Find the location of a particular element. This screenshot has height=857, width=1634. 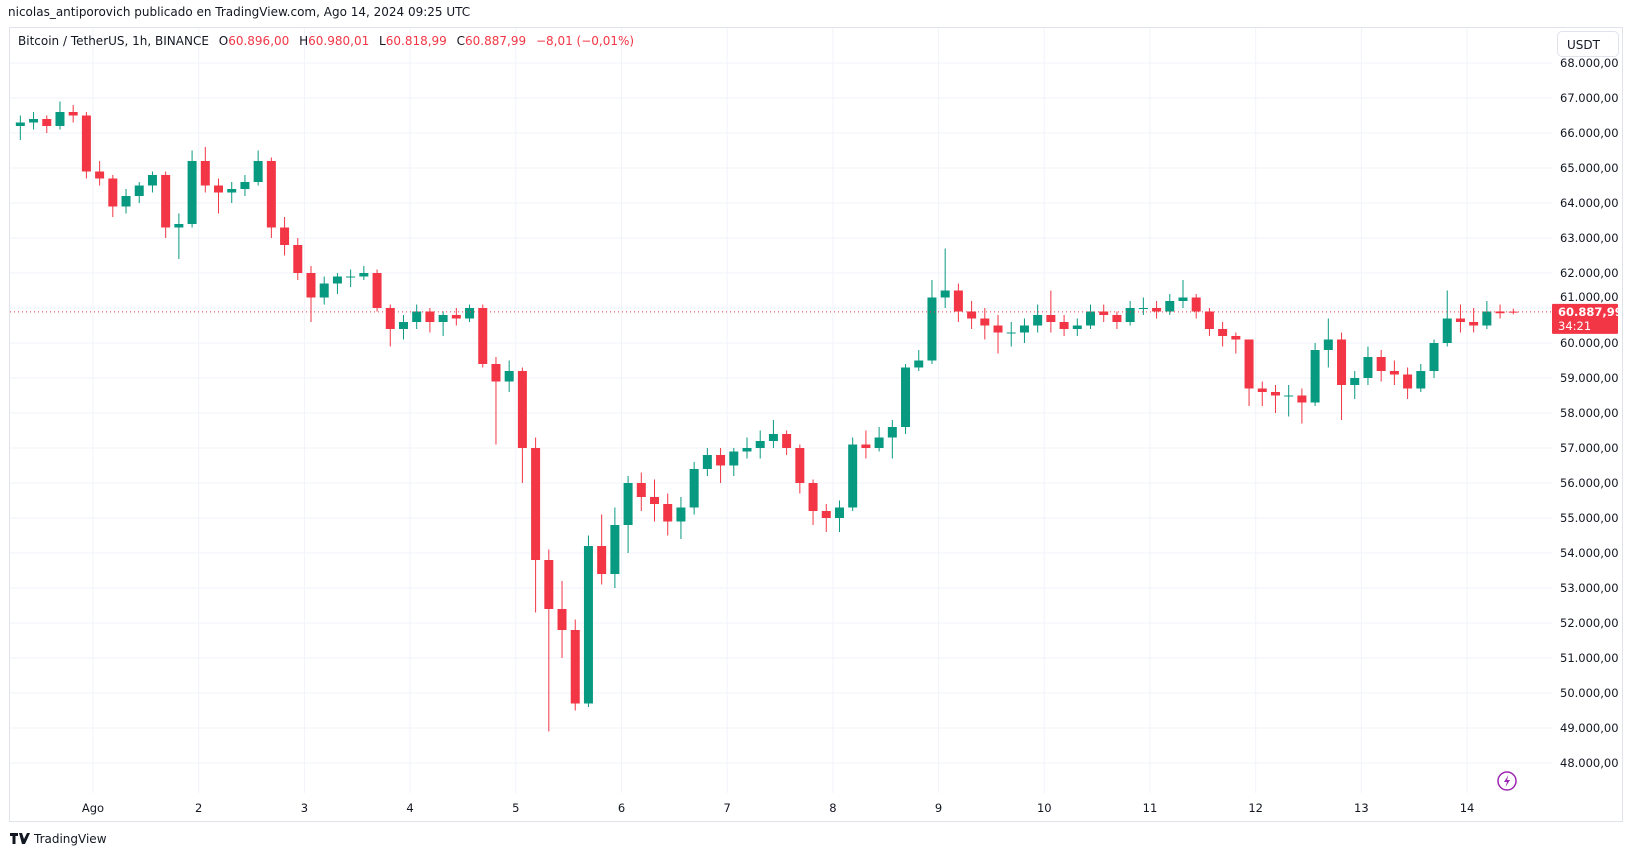

price-tick-label: 65.000,00 is located at coordinates (1589, 168).